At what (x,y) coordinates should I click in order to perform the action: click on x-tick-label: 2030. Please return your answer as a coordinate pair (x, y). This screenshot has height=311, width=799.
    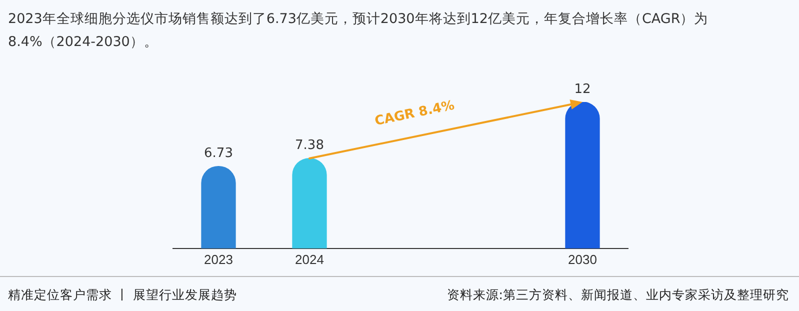
    Looking at the image, I should click on (582, 259).